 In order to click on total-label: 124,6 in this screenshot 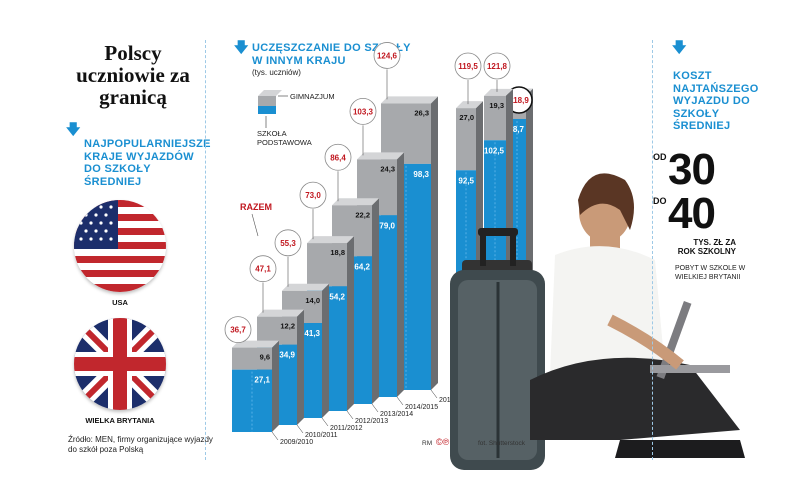, I will do `click(387, 55)`.